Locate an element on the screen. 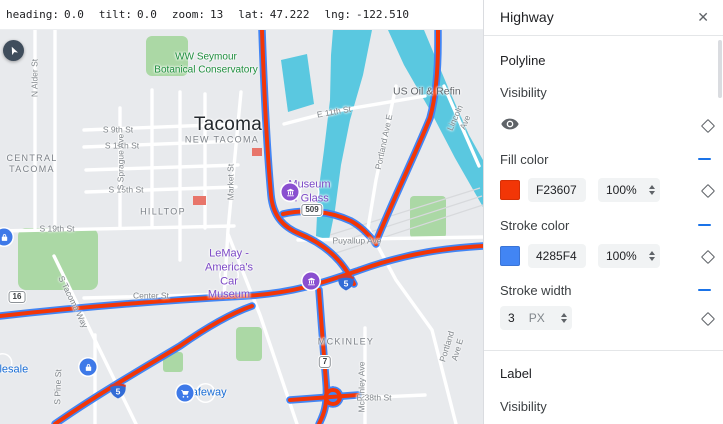 The width and height of the screenshot is (723, 424). railyard-lines is located at coordinates (406, 220).